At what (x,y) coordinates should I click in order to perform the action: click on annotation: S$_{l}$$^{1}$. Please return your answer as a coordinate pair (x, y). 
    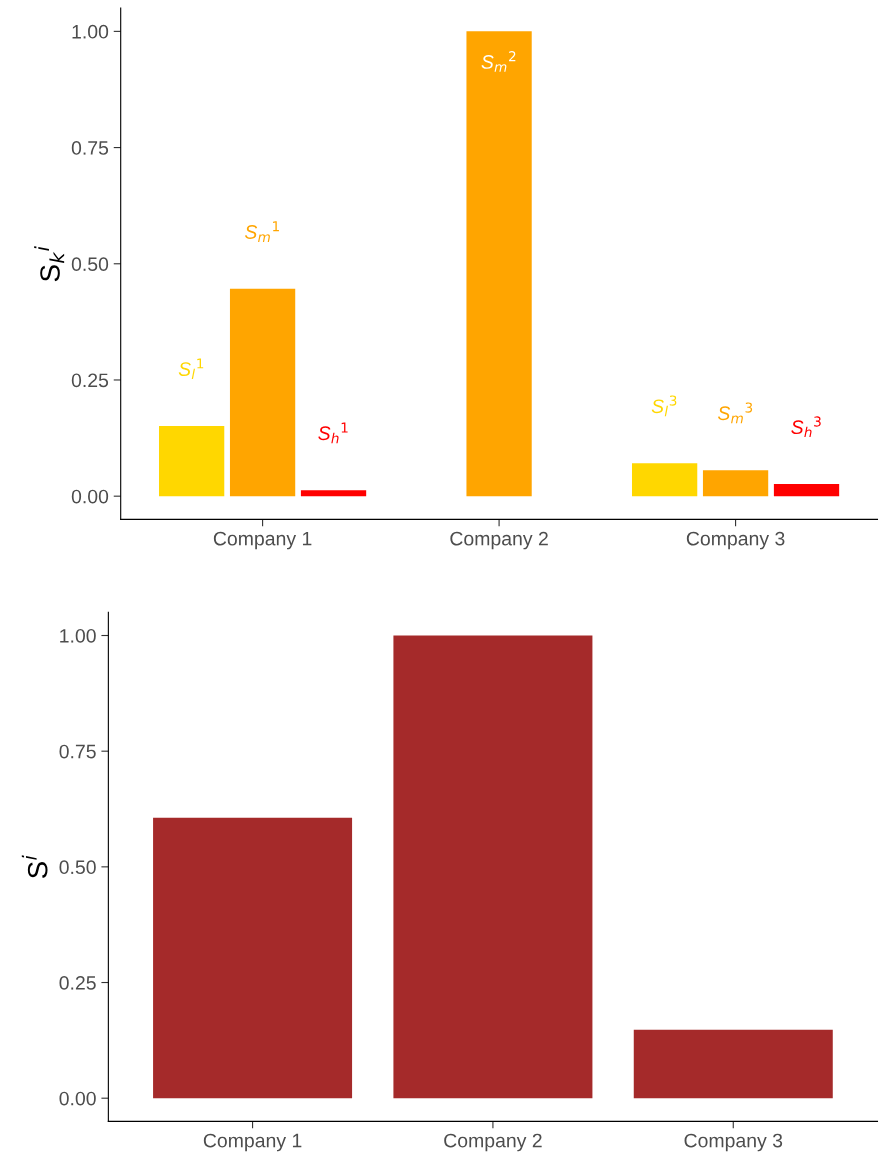
    Looking at the image, I should click on (191, 368).